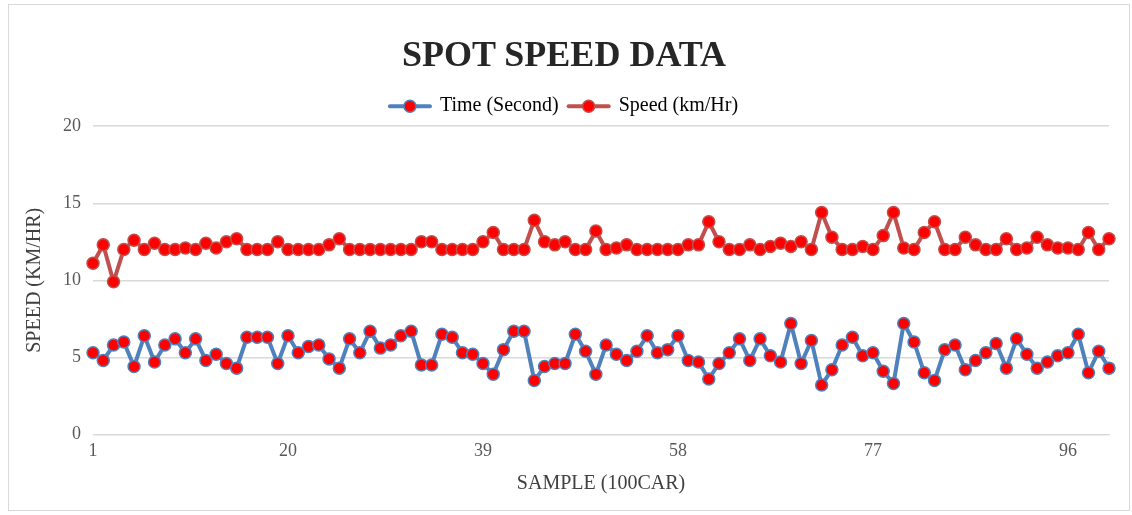 This screenshot has width=1132, height=515. What do you see at coordinates (677, 449) in the screenshot?
I see `x-tick-label: 58` at bounding box center [677, 449].